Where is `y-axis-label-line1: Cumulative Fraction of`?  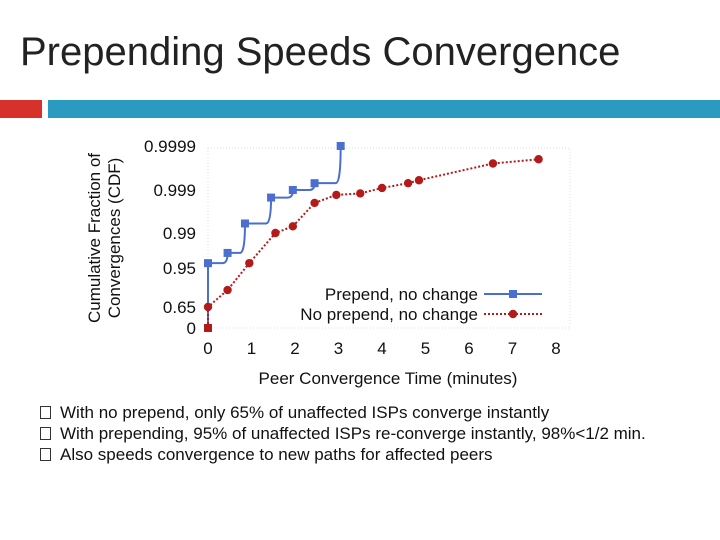 y-axis-label-line1: Cumulative Fraction of is located at coordinates (94, 238).